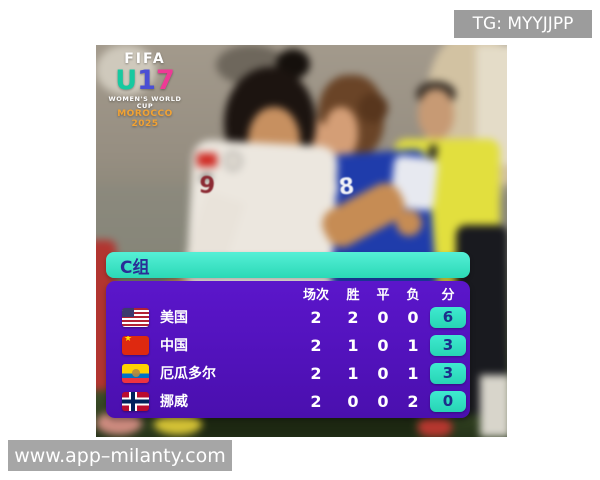 The width and height of the screenshot is (600, 480). I want to click on team-name: 美国, so click(174, 318).